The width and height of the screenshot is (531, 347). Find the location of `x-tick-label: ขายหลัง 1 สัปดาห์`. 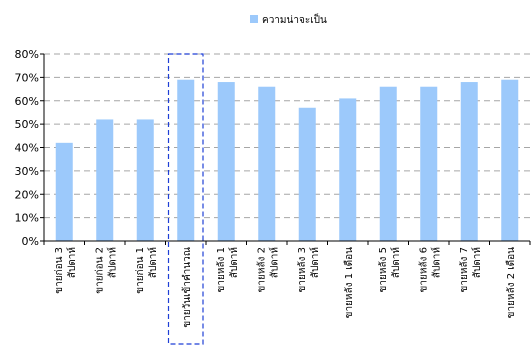

x-tick-label: ขายหลัง 1 สัปดาห์ is located at coordinates (228, 269).